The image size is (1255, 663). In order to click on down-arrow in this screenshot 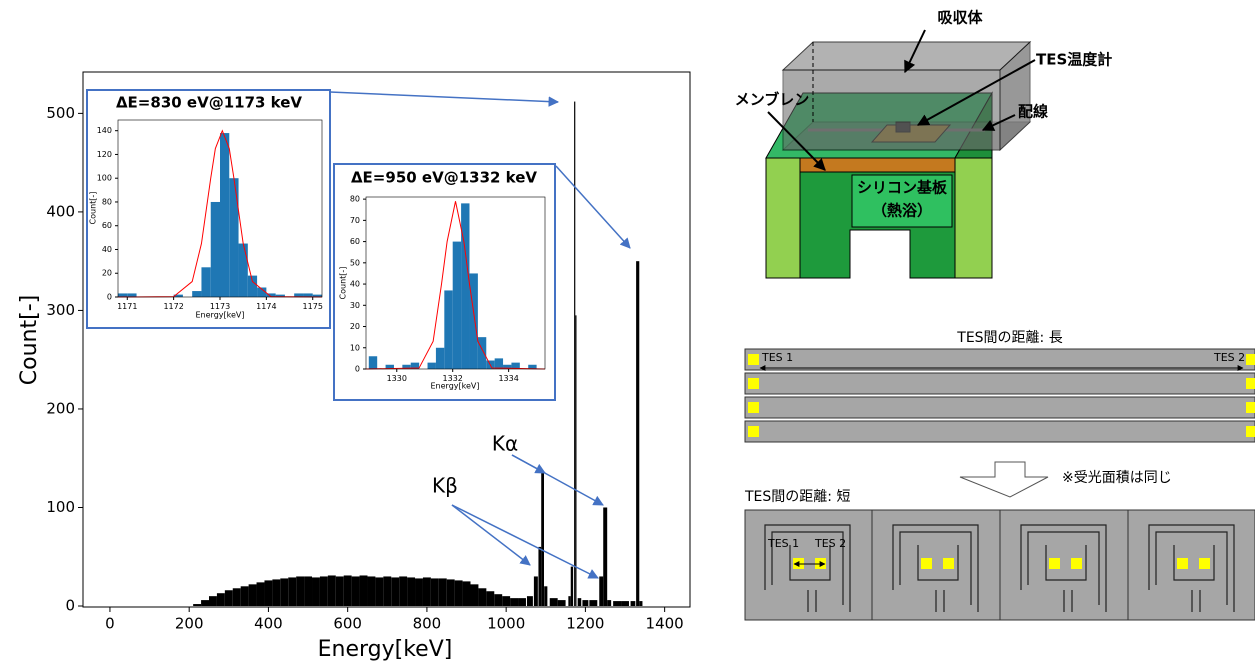, I will do `click(1004, 479)`.